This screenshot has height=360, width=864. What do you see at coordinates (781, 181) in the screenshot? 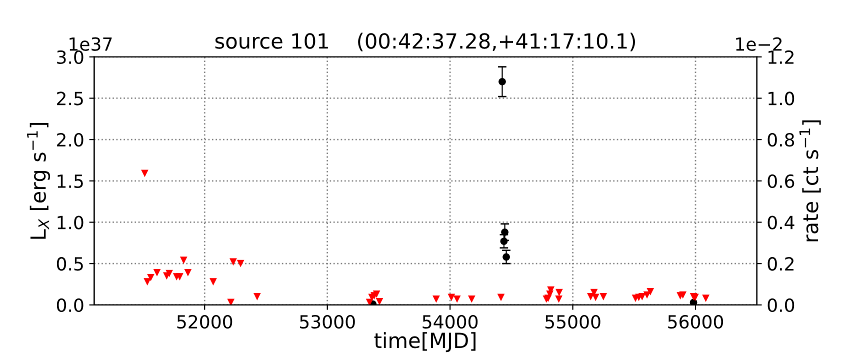
I see `y2-tick-label: 0.6` at bounding box center [781, 181].